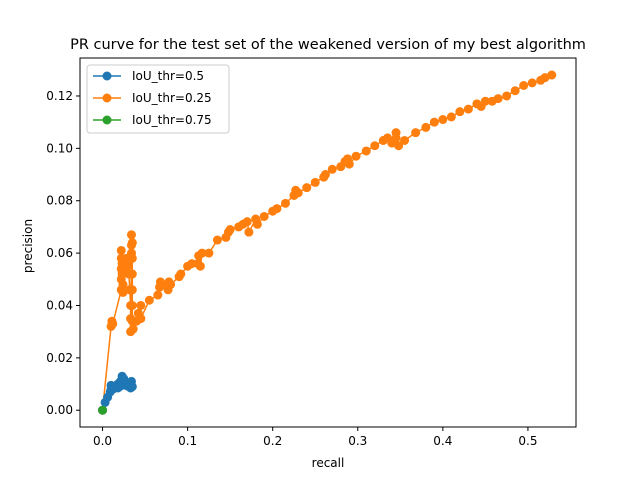 The width and height of the screenshot is (640, 480). I want to click on legend: IoU_thr=0.5 IoU_thr=0.25 IoU_thr=0.75, so click(158, 99).